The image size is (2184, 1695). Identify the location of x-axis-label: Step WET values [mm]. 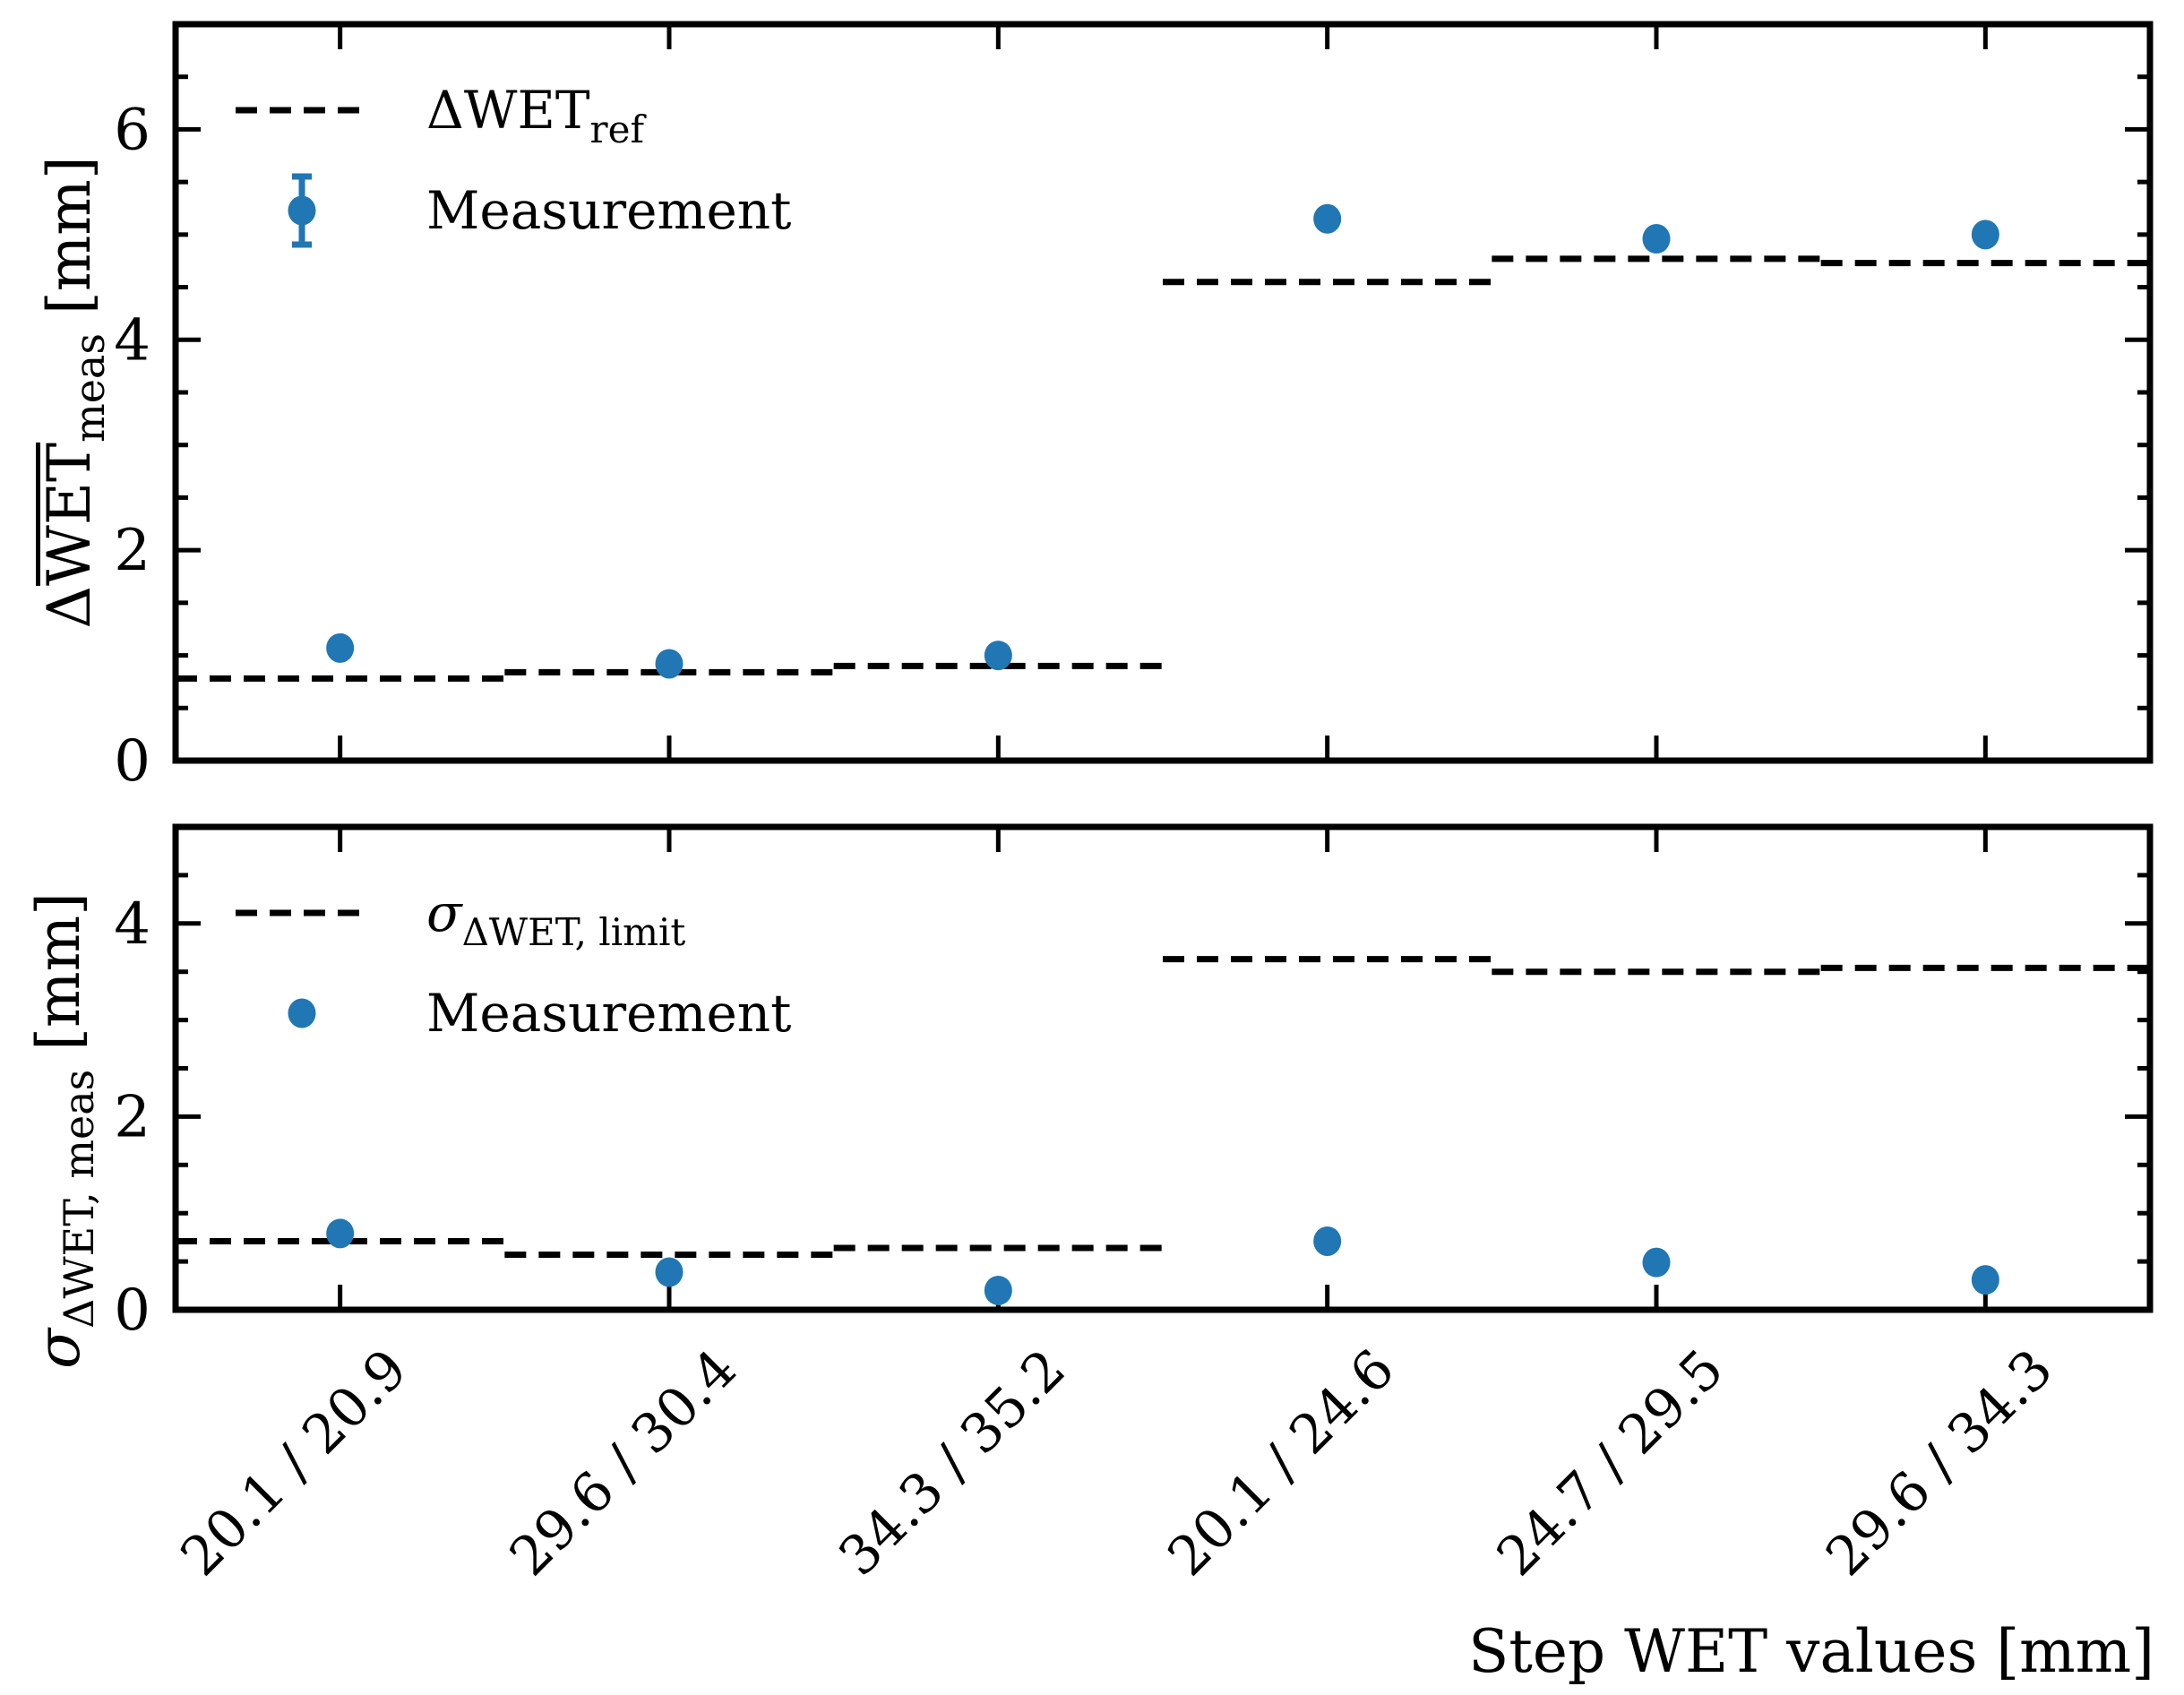
(1811, 1651).